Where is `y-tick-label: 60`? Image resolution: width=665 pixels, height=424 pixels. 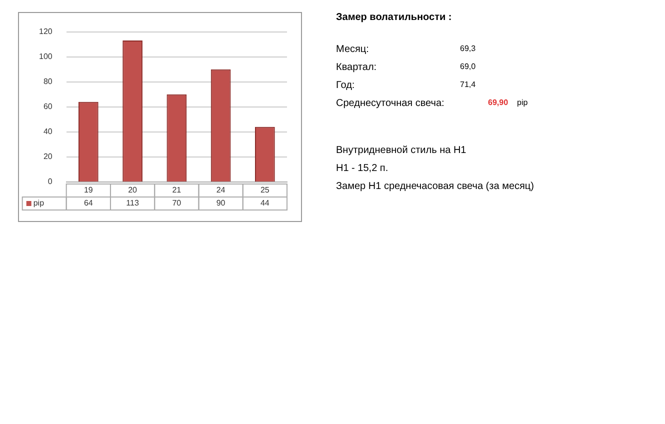 y-tick-label: 60 is located at coordinates (48, 107).